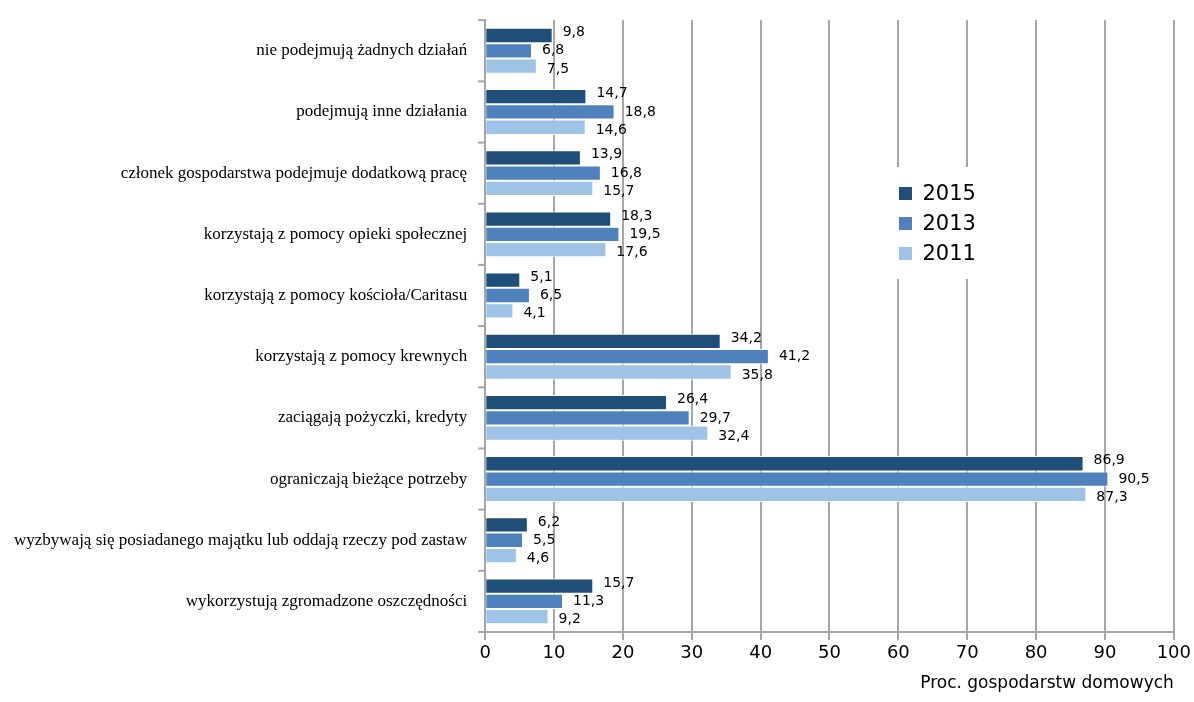  What do you see at coordinates (692, 398) in the screenshot?
I see `data-label: 26,4` at bounding box center [692, 398].